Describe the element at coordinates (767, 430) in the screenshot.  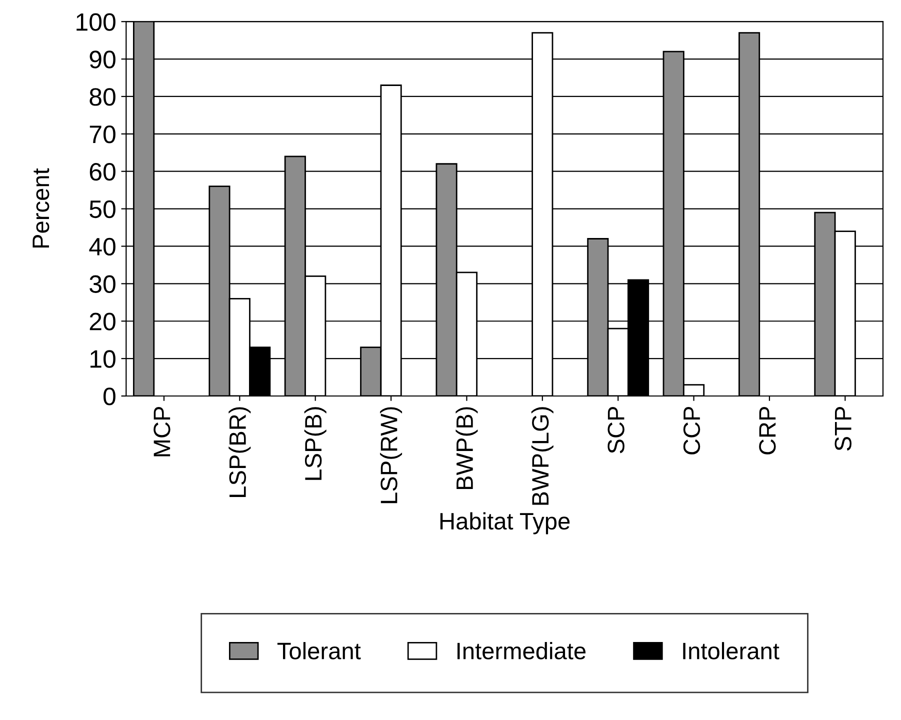
I see `x-tick-label: CRP` at that location.